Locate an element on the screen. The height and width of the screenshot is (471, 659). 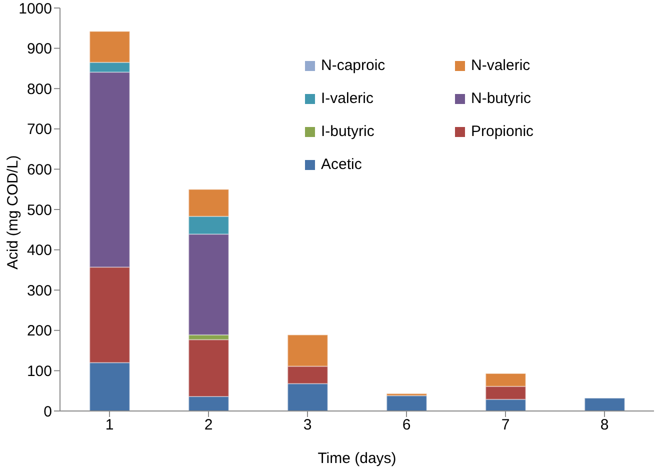
x-tick-label: 1 is located at coordinates (109, 425).